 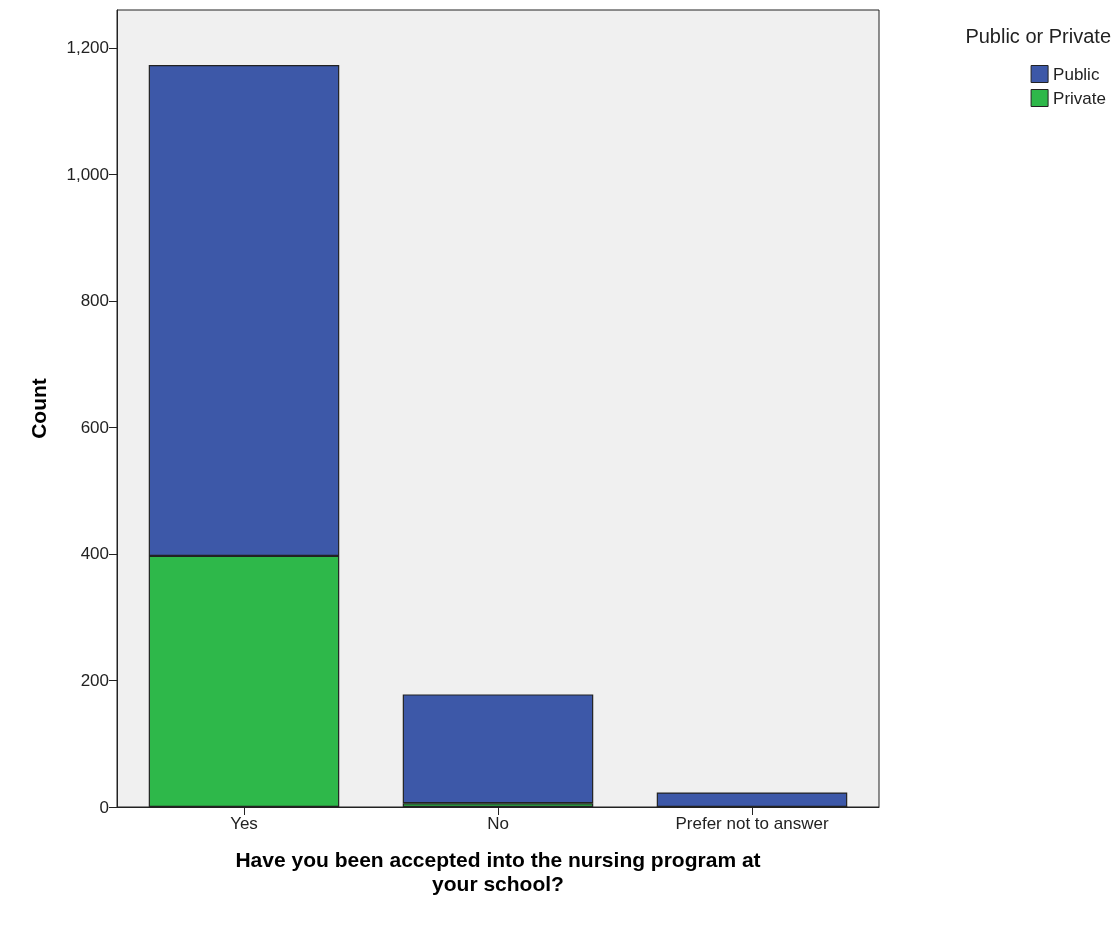 What do you see at coordinates (94, 301) in the screenshot?
I see `y-tick-label: 800` at bounding box center [94, 301].